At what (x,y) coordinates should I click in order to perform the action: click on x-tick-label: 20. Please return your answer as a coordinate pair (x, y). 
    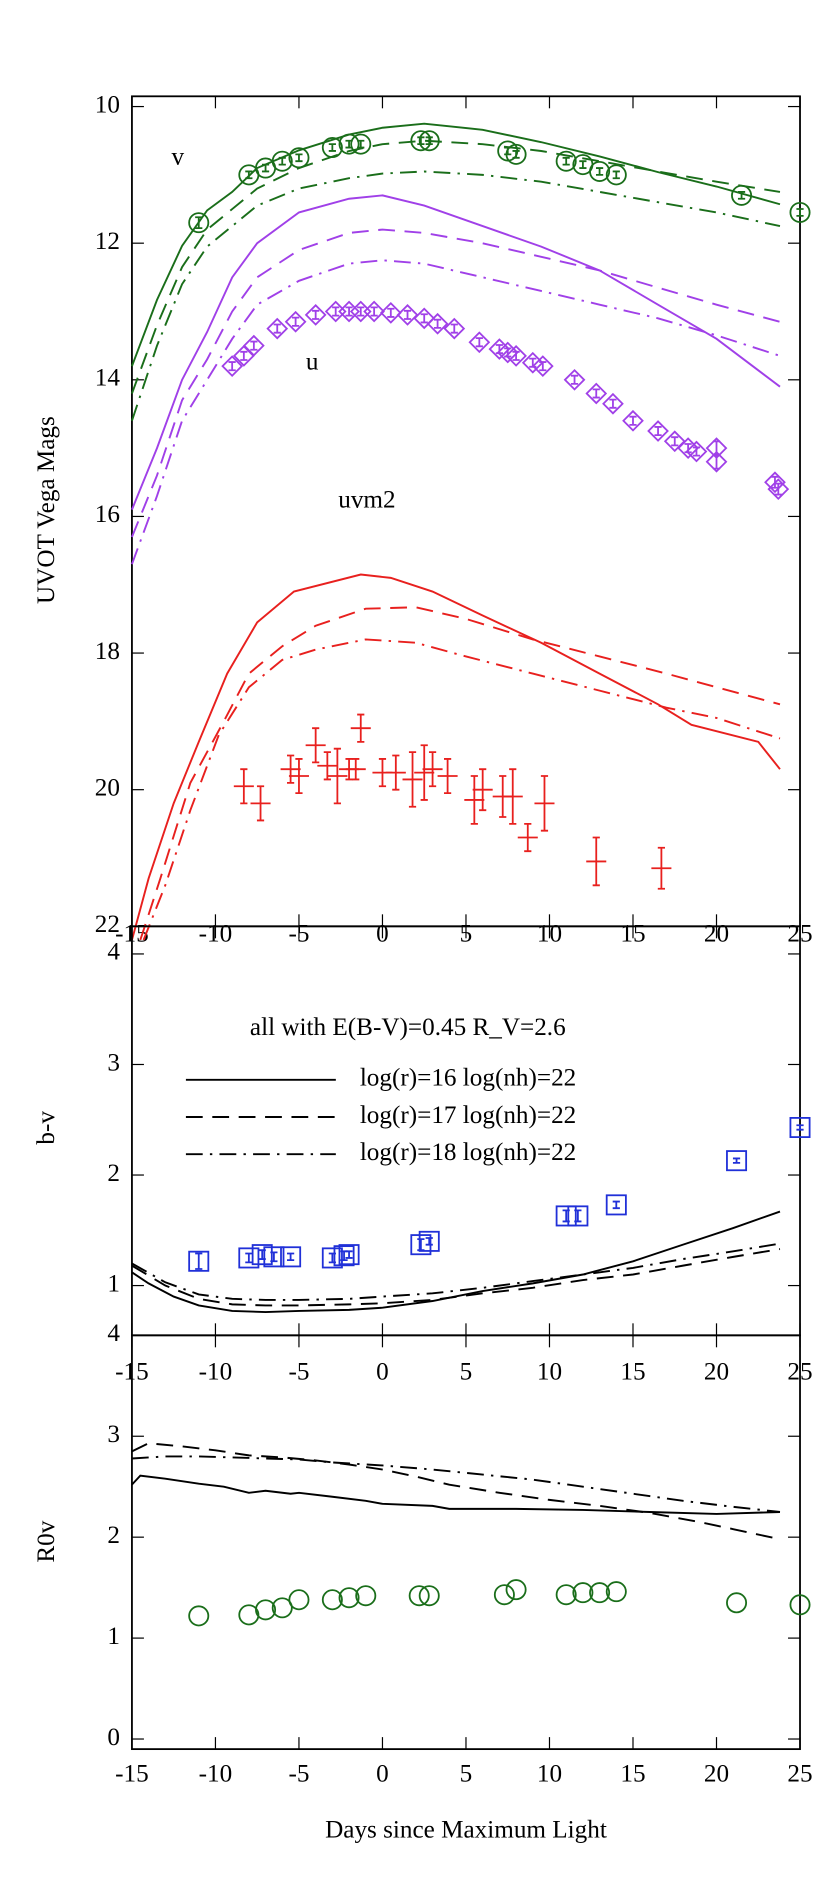
    Looking at the image, I should click on (716, 1371).